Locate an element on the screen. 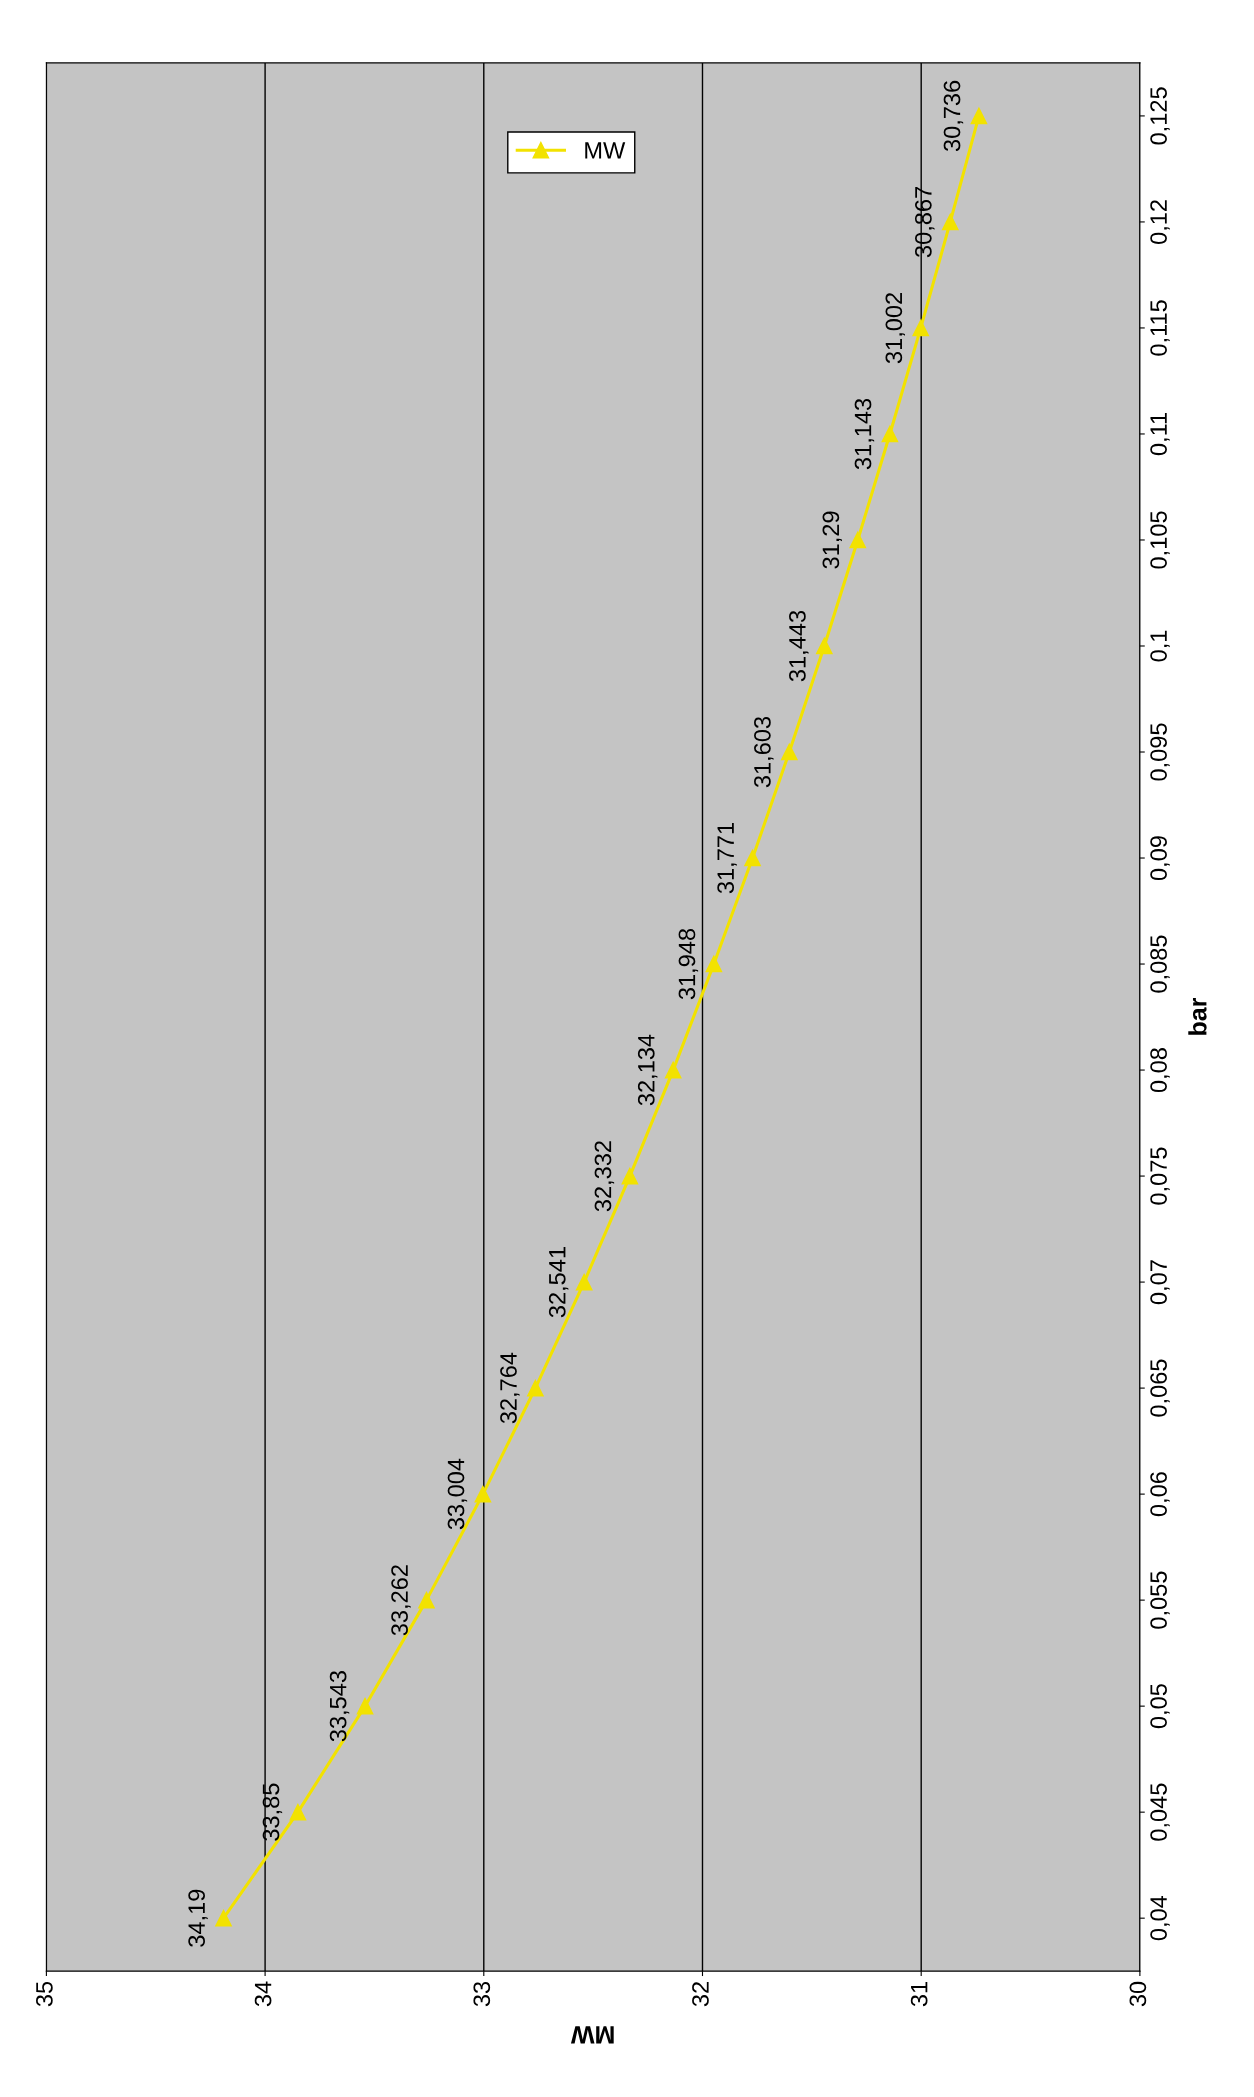 The width and height of the screenshot is (1254, 2097). y-axis-title: bar is located at coordinates (1197, 1016).